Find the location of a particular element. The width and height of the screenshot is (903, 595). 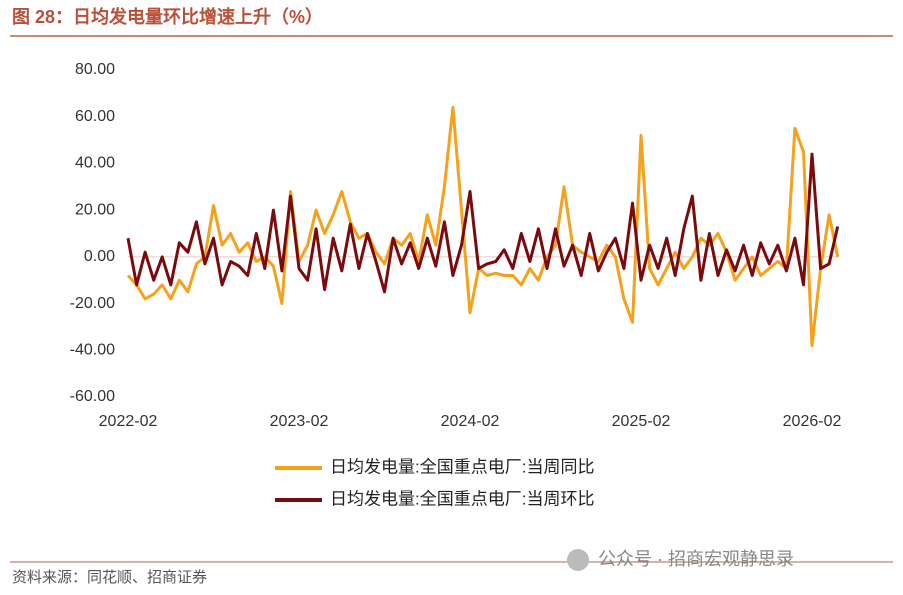

y-tick-label: -60.00 is located at coordinates (92, 396).